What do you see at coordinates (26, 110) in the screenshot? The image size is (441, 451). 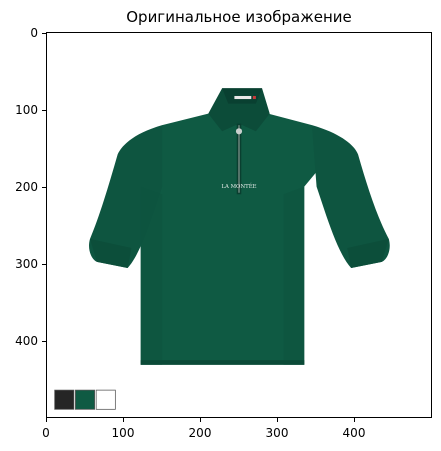 I see `y-tick-label: 100` at bounding box center [26, 110].